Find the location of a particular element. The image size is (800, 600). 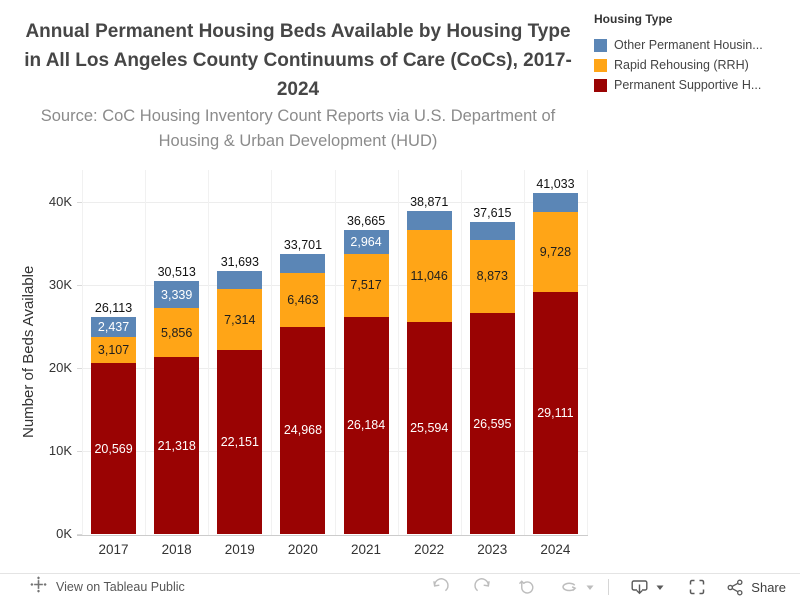

download-caret-button is located at coordinates (660, 587).